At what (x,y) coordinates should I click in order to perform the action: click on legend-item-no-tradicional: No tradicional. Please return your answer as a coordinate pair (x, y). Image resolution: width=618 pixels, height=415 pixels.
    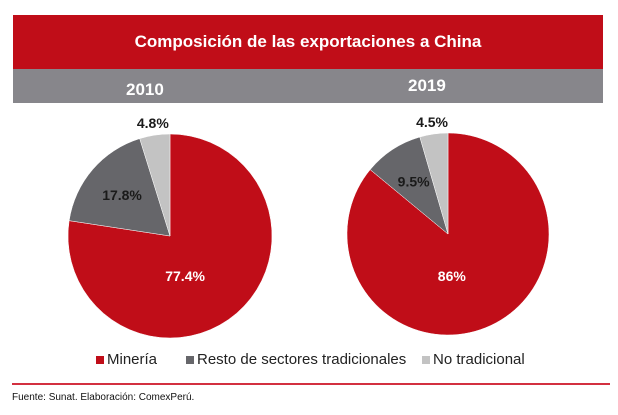
    Looking at the image, I should click on (473, 359).